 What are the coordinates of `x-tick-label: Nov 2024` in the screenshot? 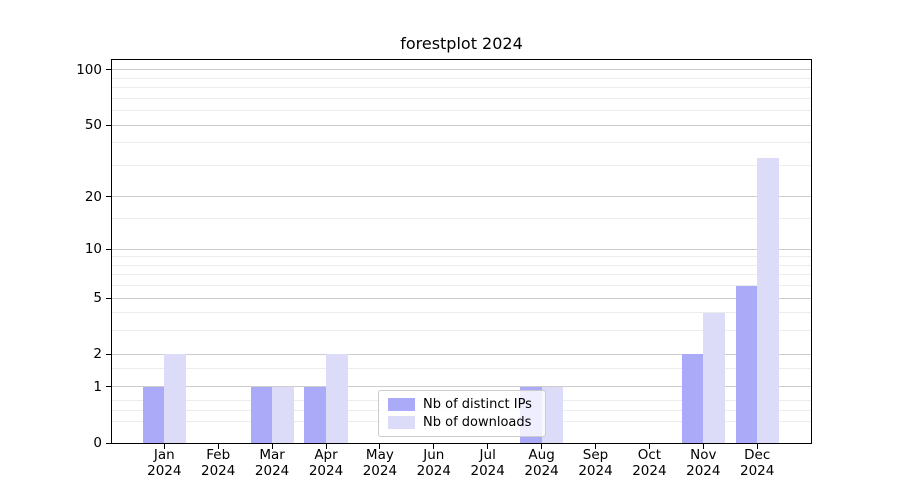 It's located at (703, 463).